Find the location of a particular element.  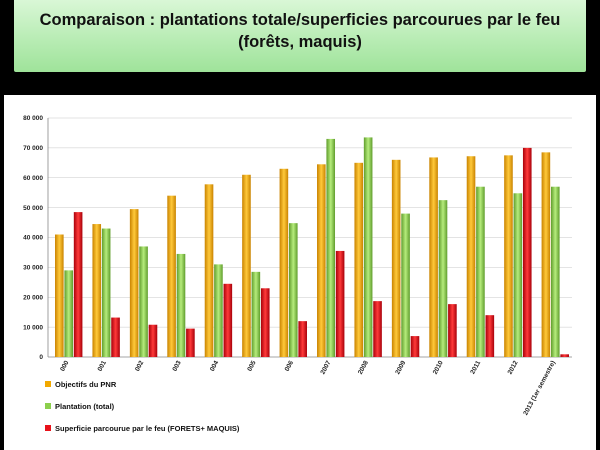

bar-superficie-parcourue-par-le-feu-forets-maquis-2003 is located at coordinates (190, 342).